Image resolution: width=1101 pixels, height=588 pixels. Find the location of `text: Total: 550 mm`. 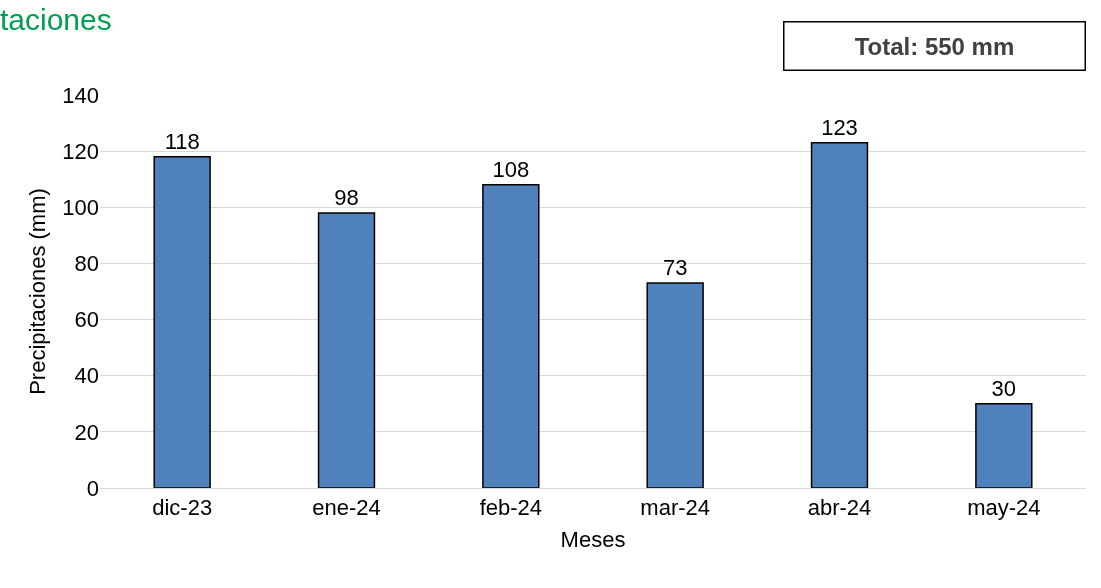

text: Total: 550 mm is located at coordinates (934, 46).